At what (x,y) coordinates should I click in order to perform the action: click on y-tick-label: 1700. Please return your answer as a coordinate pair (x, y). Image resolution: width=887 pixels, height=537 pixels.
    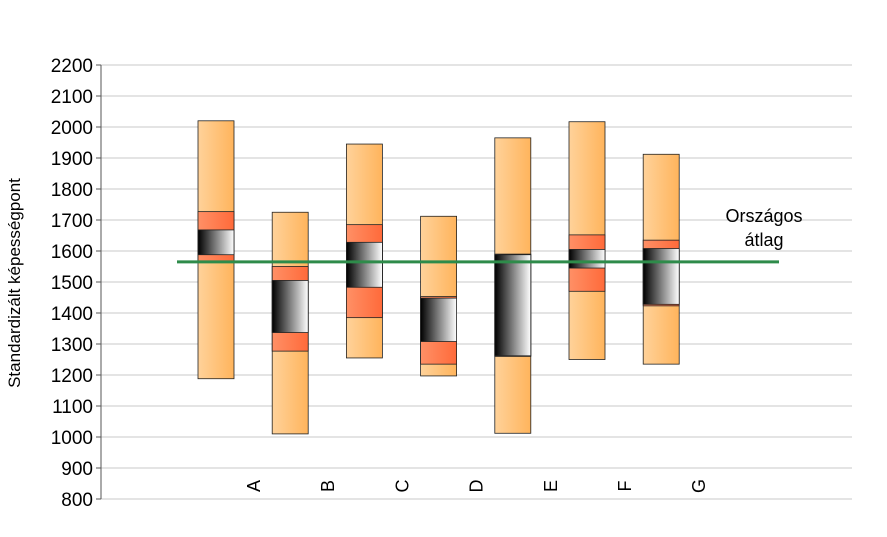
    Looking at the image, I should click on (72, 221).